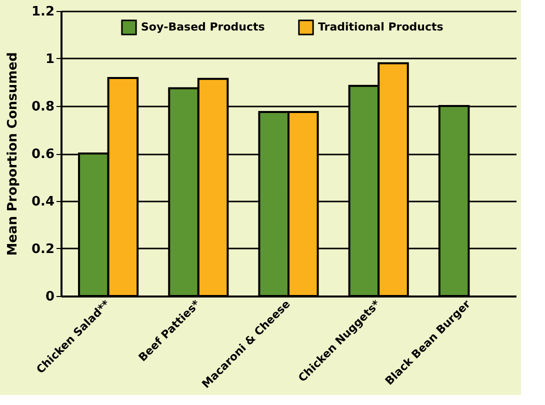  What do you see at coordinates (49, 59) in the screenshot?
I see `y-tick-label: 1` at bounding box center [49, 59].